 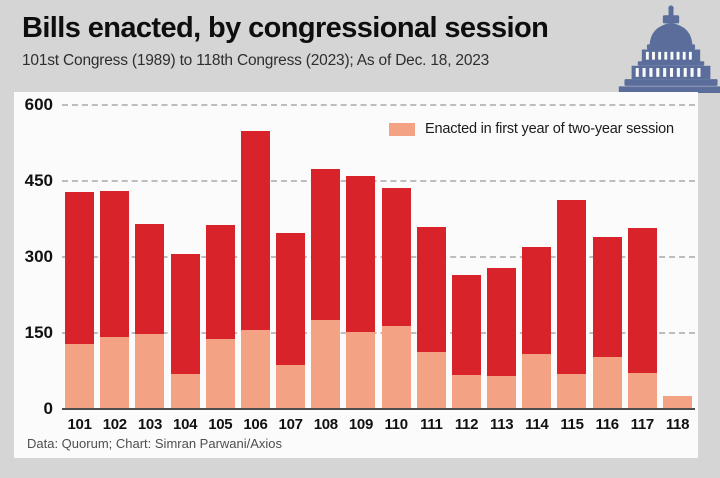 I want to click on bar-114-first-year-segment, so click(x=537, y=382).